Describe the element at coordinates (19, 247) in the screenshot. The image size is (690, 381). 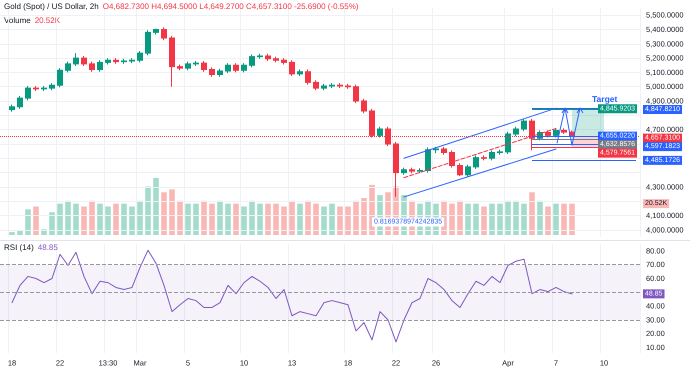
I see `chart-title: RSI (14)` at that location.